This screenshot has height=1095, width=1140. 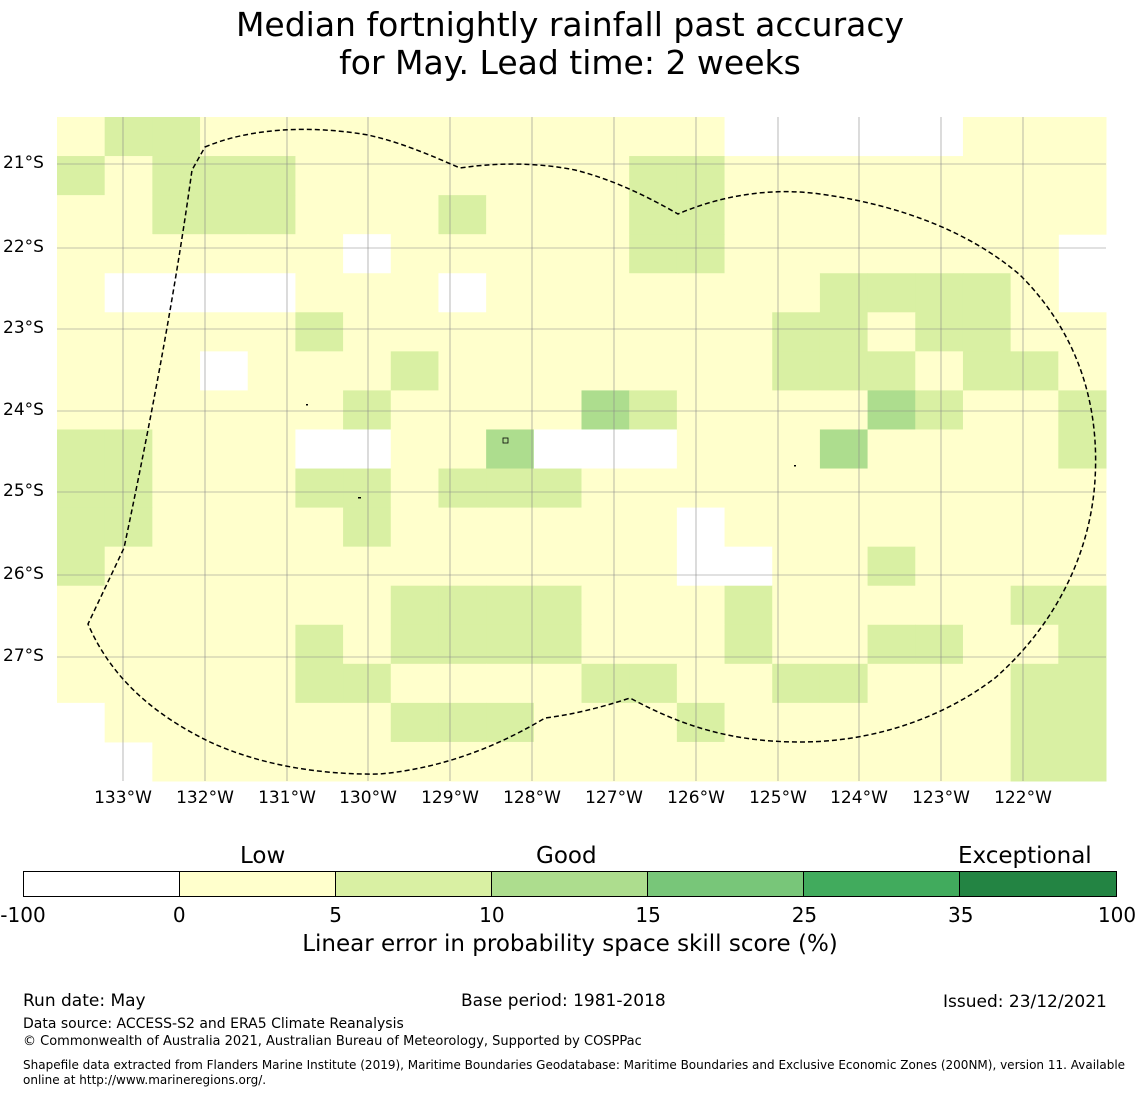 I want to click on longitude-label: 130°W, so click(x=368, y=798).